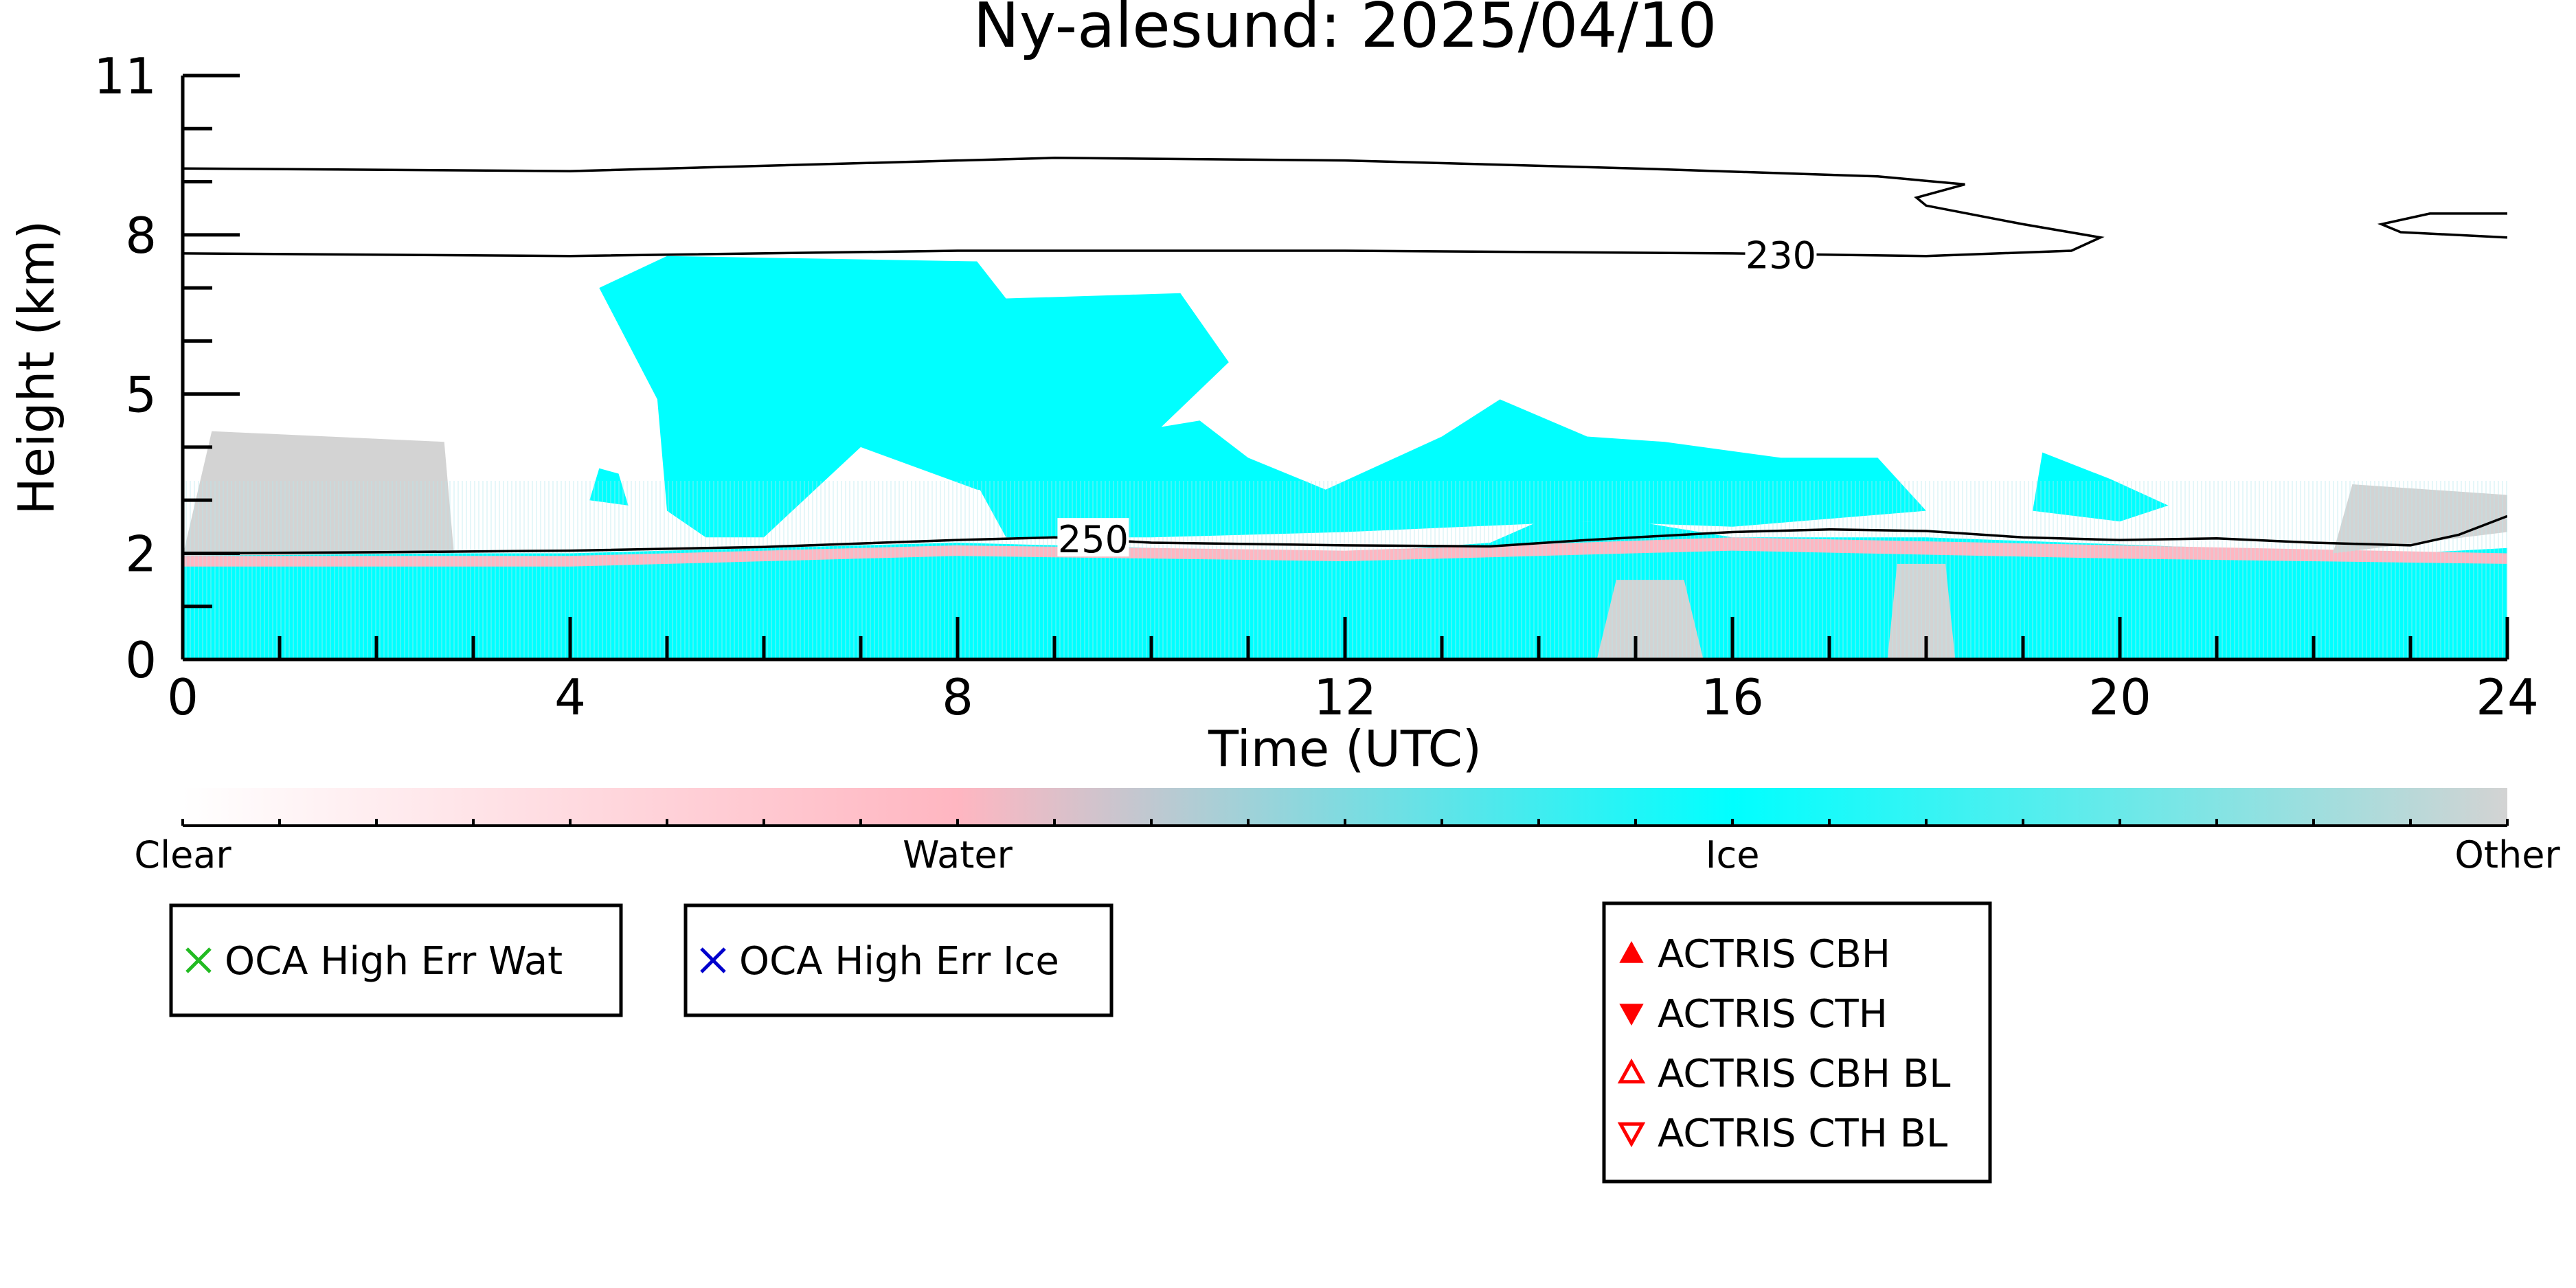 Image resolution: width=2576 pixels, height=1288 pixels. I want to click on contour-label: 230, so click(1780, 256).